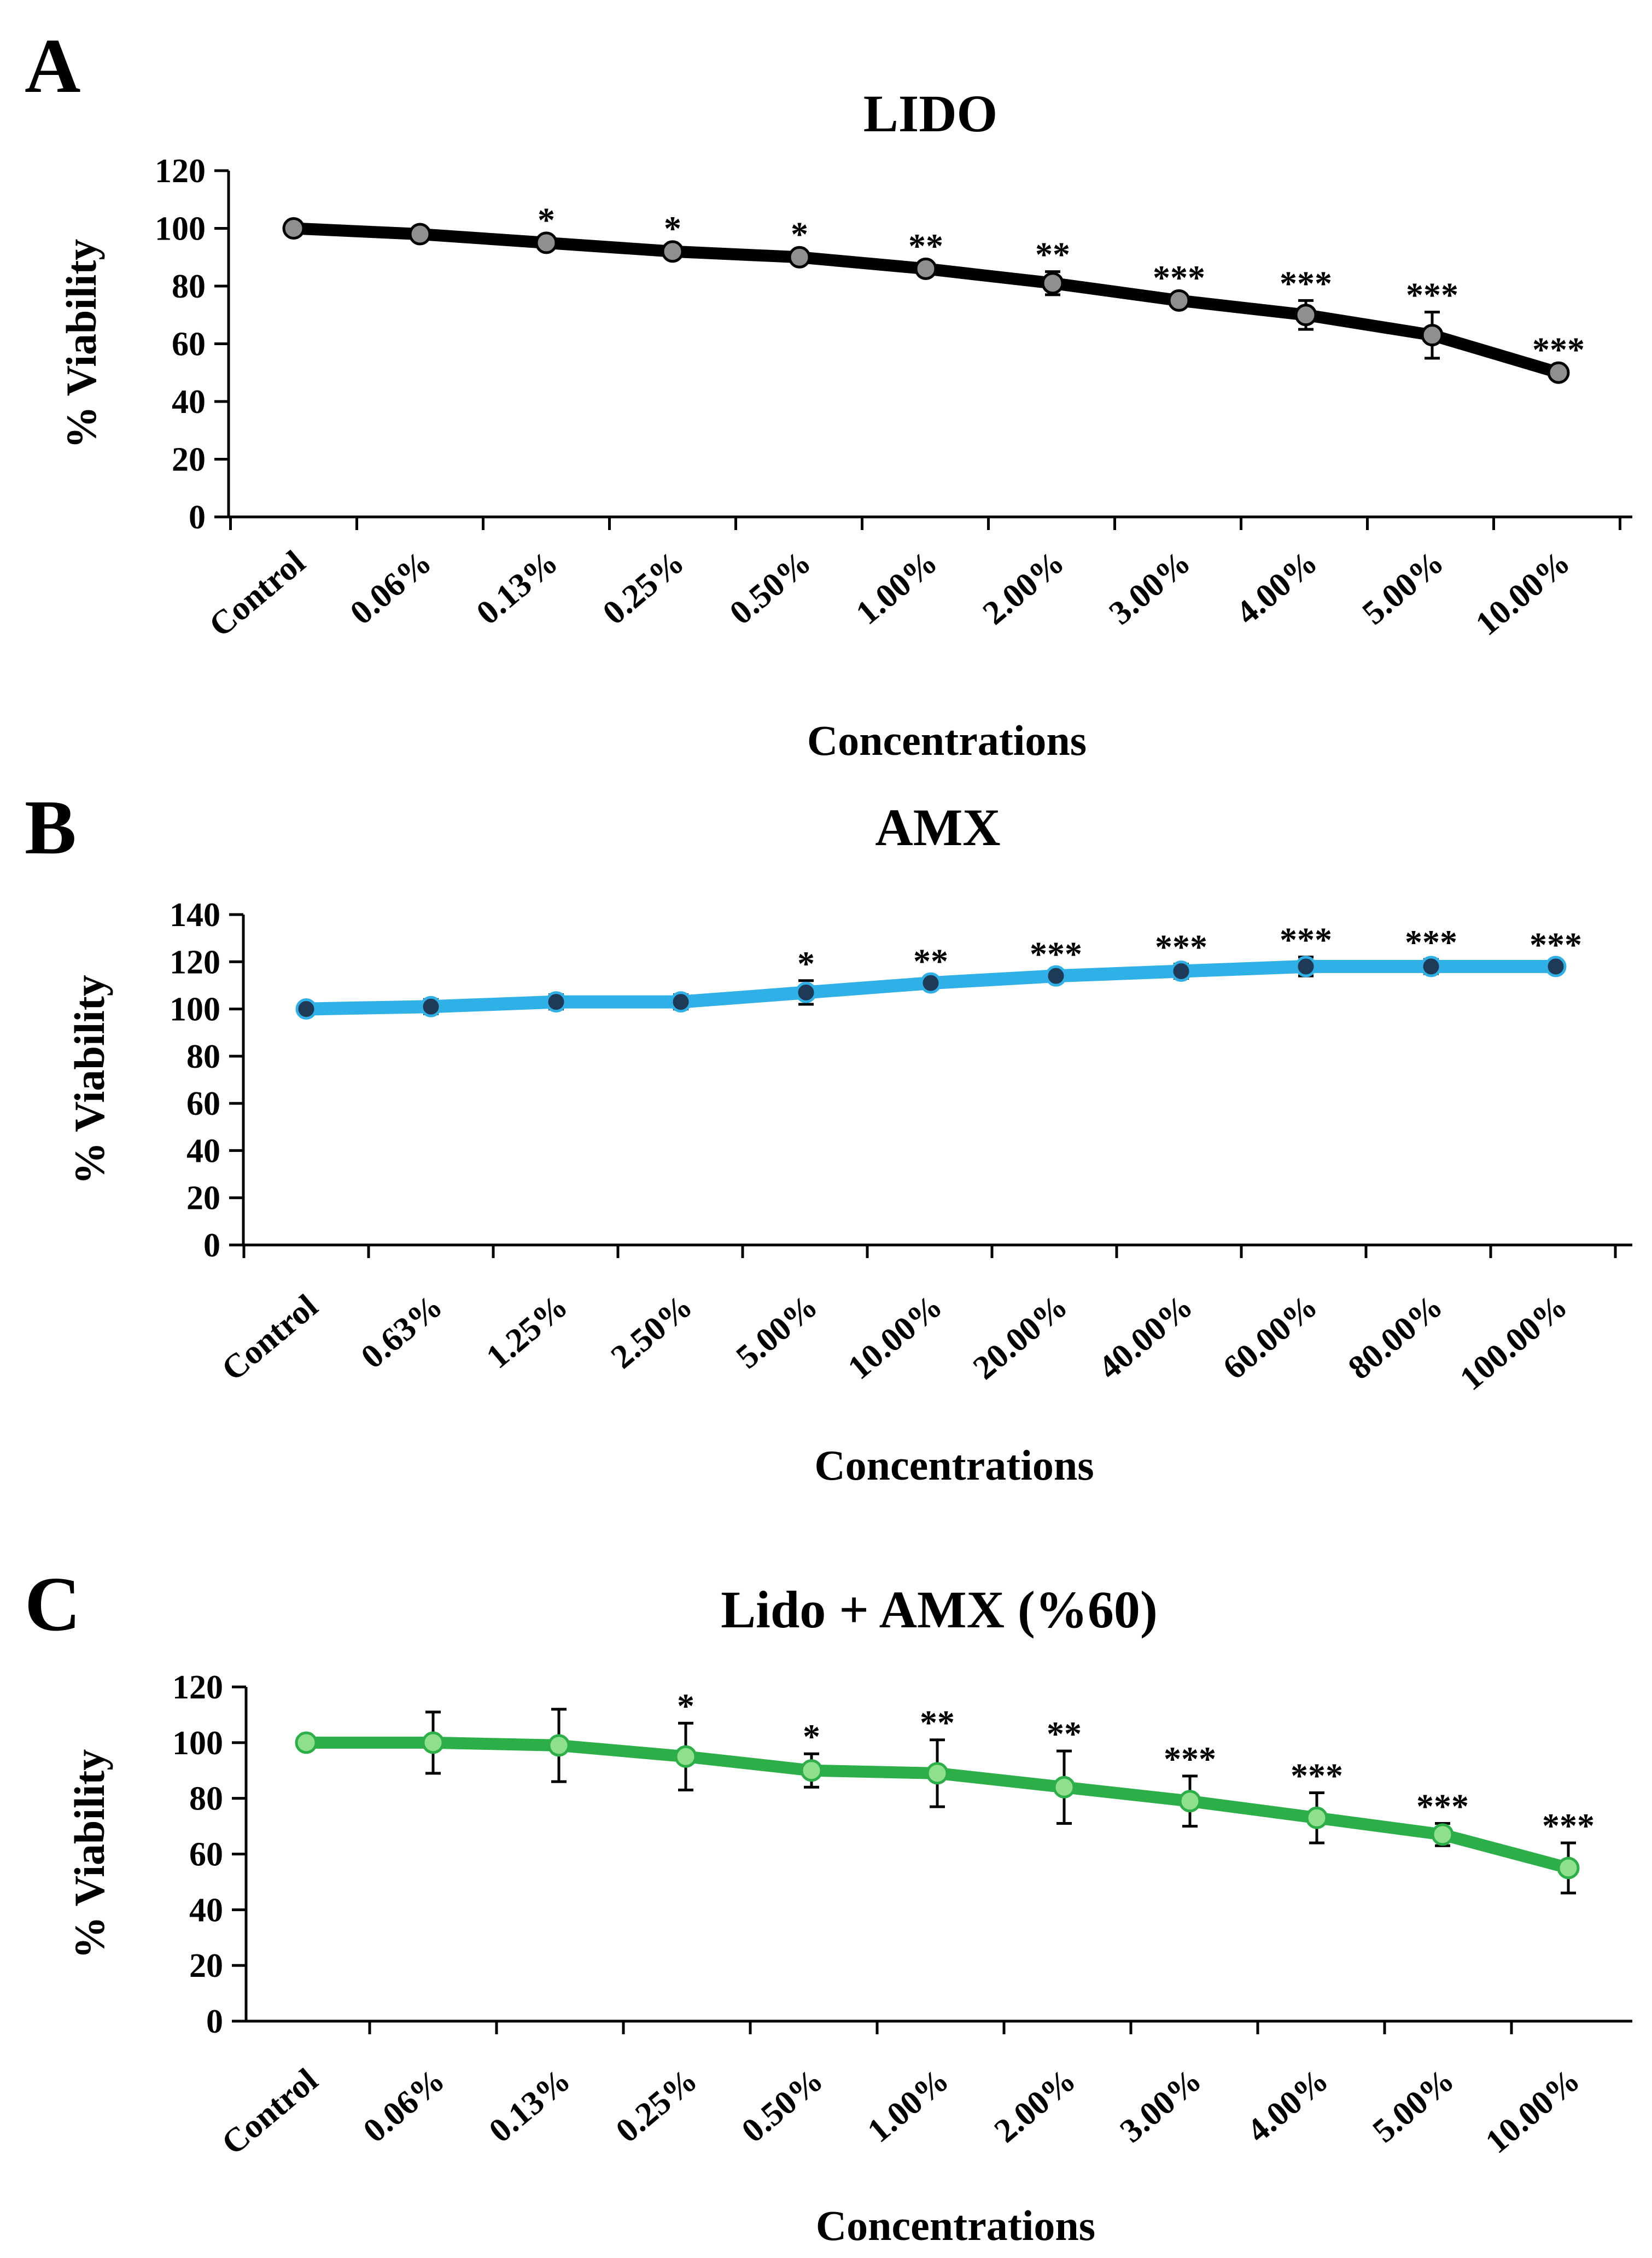 The width and height of the screenshot is (1652, 2258). What do you see at coordinates (203, 1198) in the screenshot?
I see `y-tick-label: 20` at bounding box center [203, 1198].